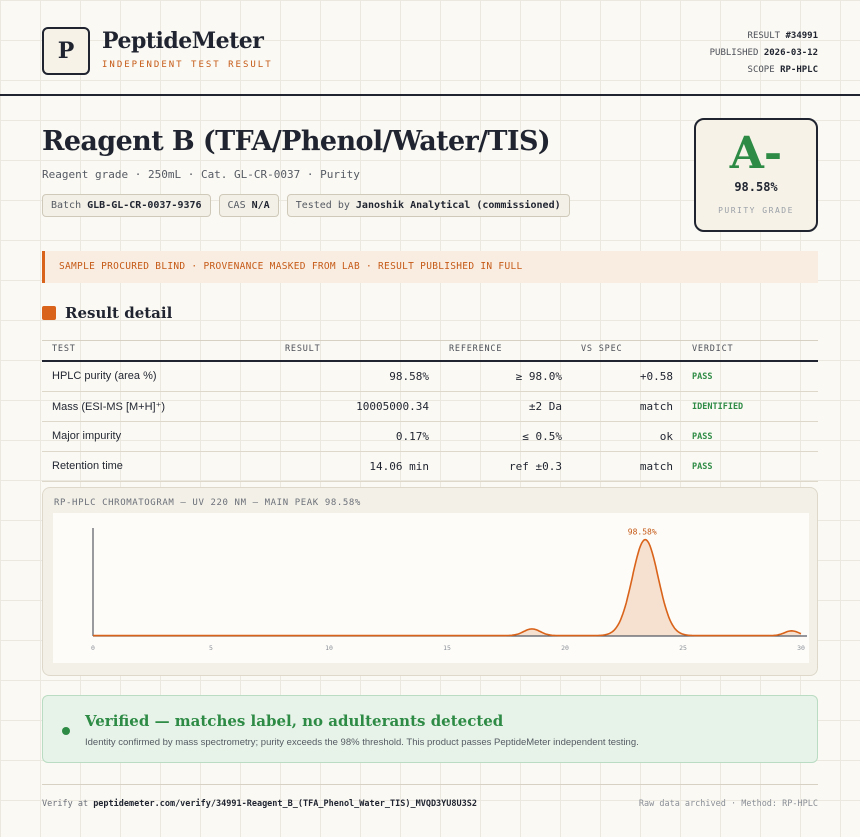 The image size is (860, 837). Describe the element at coordinates (66, 731) in the screenshot. I see `verified-dot-icon` at that location.